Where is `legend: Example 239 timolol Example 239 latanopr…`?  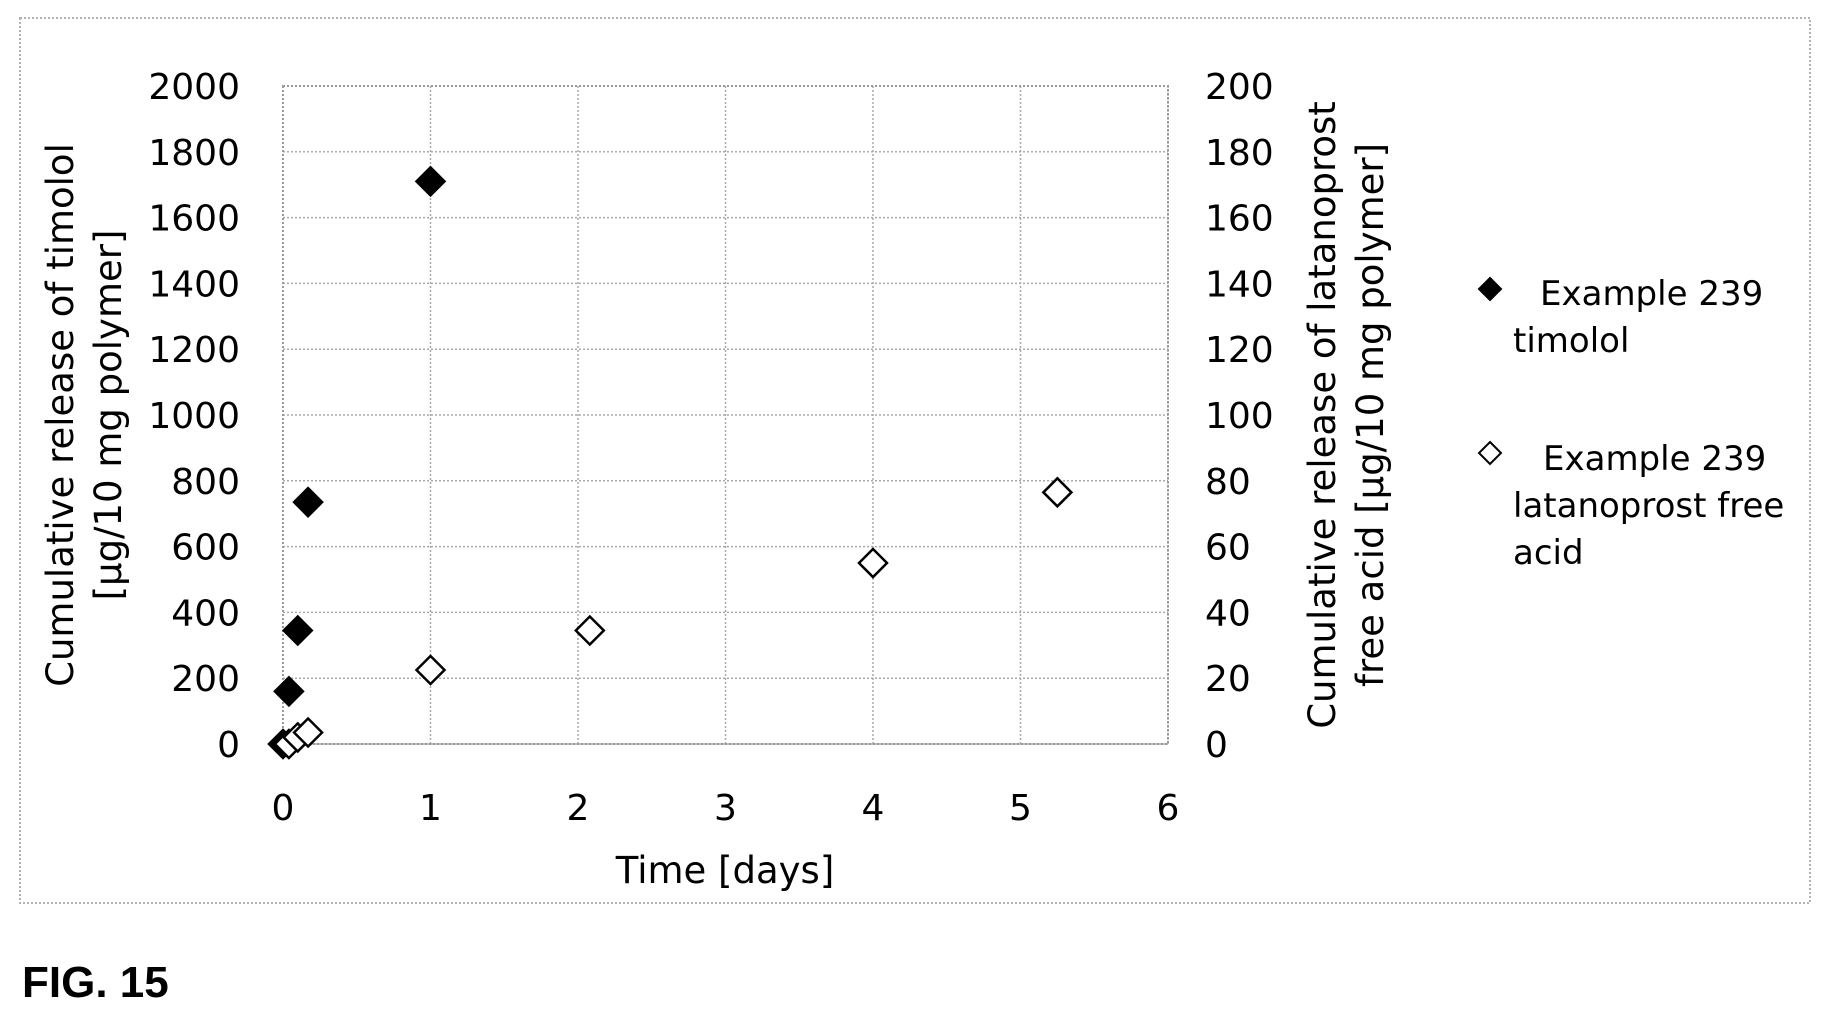 legend: Example 239 timolol Example 239 latanopr… is located at coordinates (1630, 423).